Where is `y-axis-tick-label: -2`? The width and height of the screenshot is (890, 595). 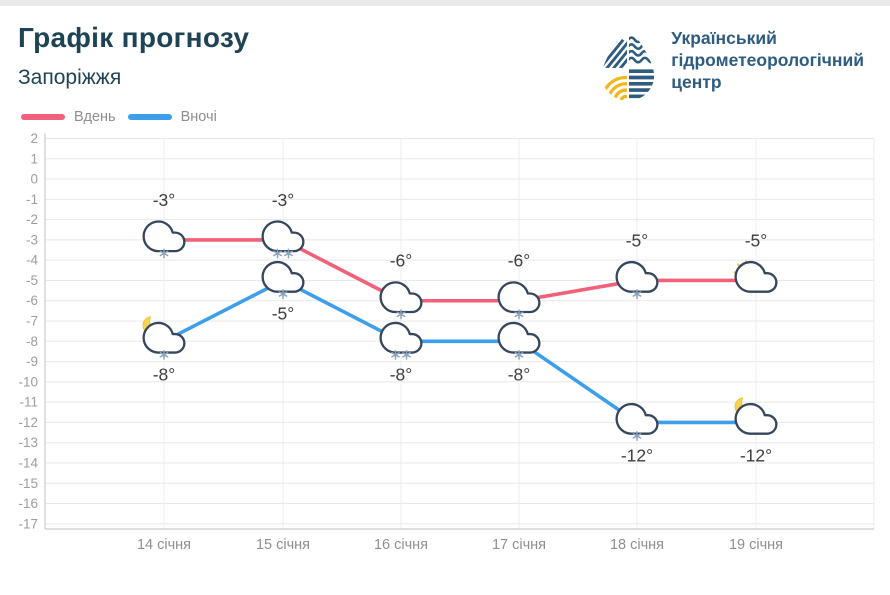
y-axis-tick-label: -2 is located at coordinates (32, 219).